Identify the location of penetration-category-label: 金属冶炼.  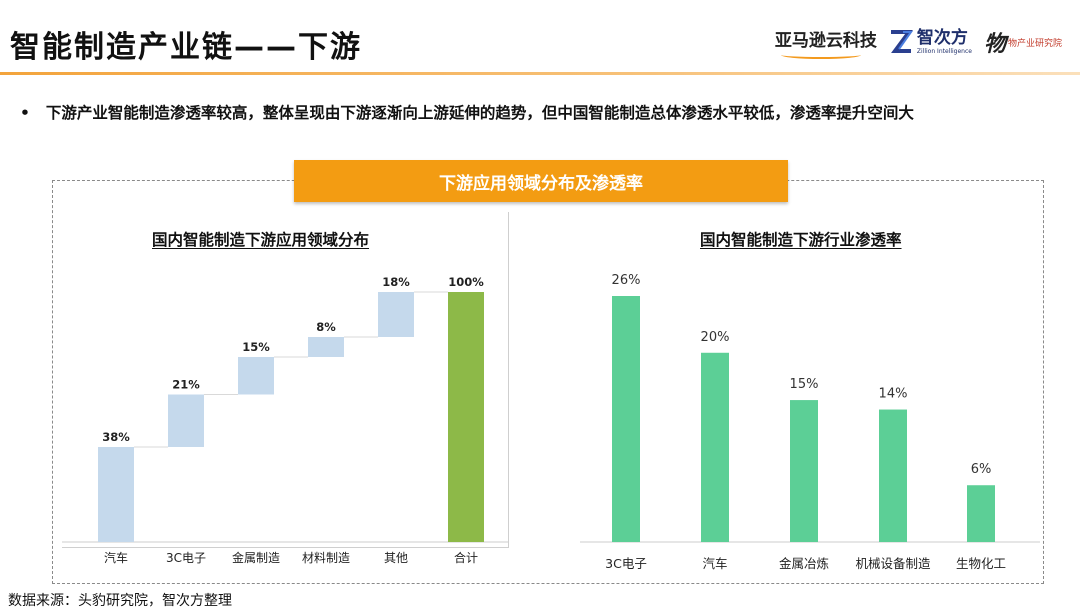
(804, 563).